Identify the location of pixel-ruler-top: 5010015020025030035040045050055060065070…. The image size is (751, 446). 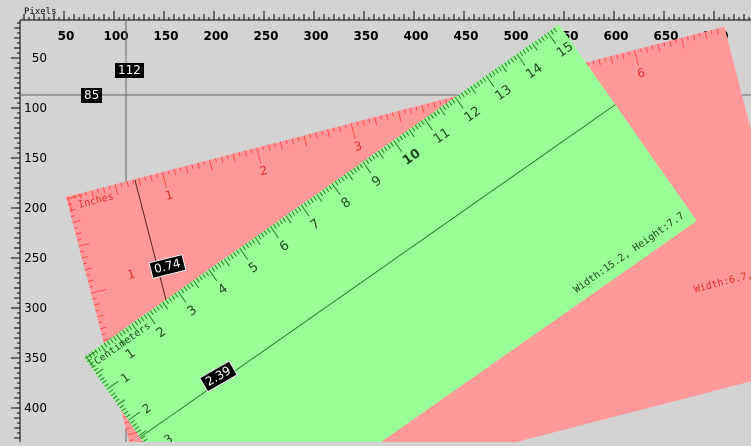
(375, 21).